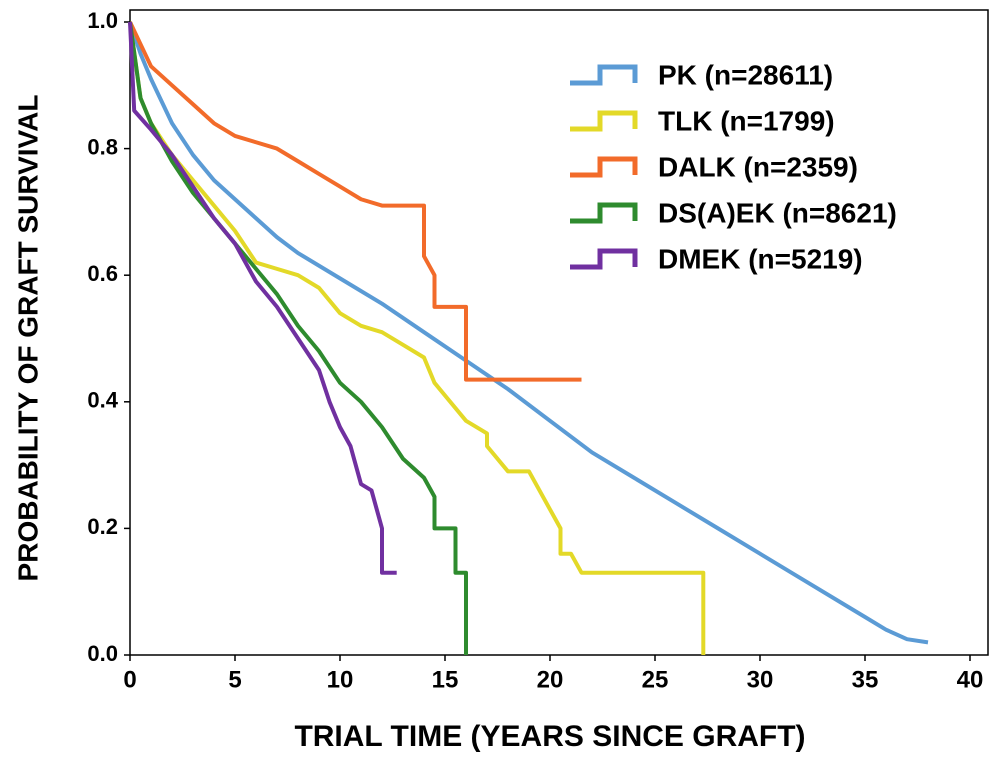 The width and height of the screenshot is (990, 761). I want to click on y-tick-label: 0.2, so click(102, 526).